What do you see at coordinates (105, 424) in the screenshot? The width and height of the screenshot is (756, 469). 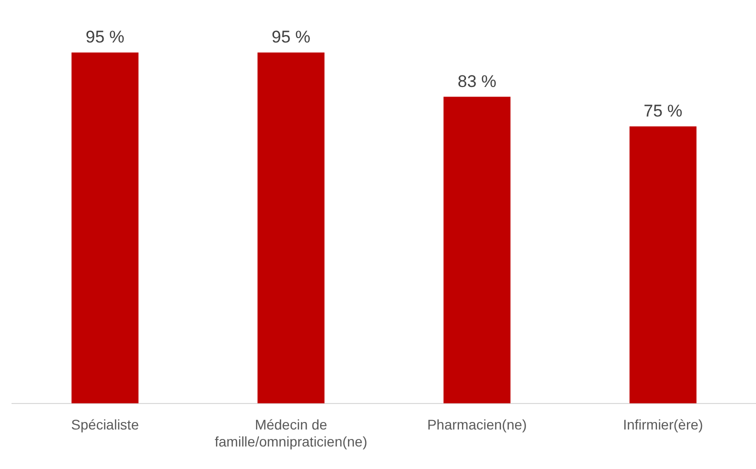 I see `x-tick-label: Spécialiste` at bounding box center [105, 424].